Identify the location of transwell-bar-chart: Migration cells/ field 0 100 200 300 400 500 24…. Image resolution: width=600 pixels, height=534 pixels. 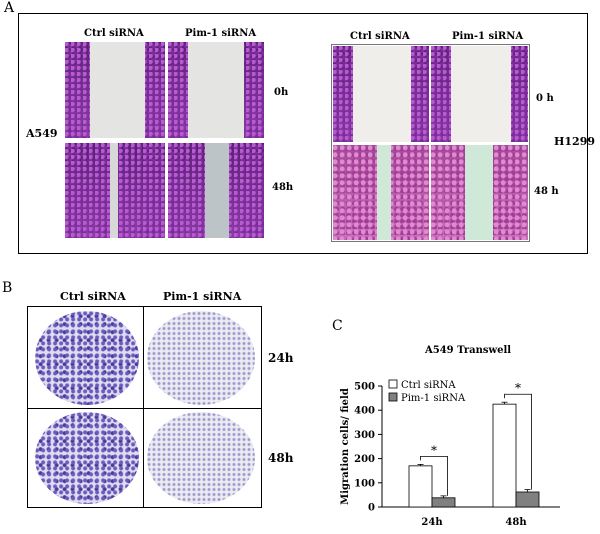
(450, 453).